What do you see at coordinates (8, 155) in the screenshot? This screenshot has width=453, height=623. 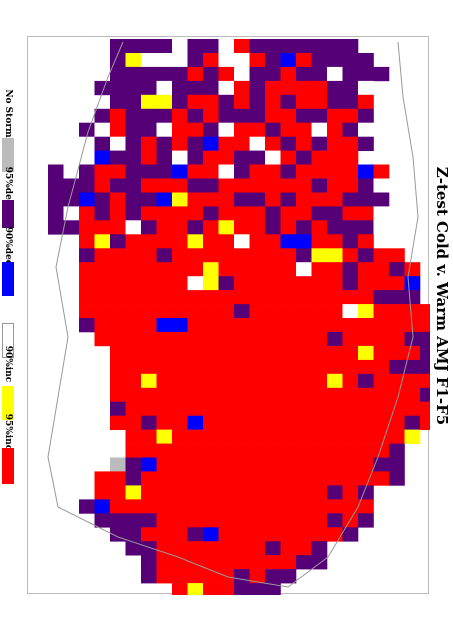 I see `legend-swatch-no-storms` at bounding box center [8, 155].